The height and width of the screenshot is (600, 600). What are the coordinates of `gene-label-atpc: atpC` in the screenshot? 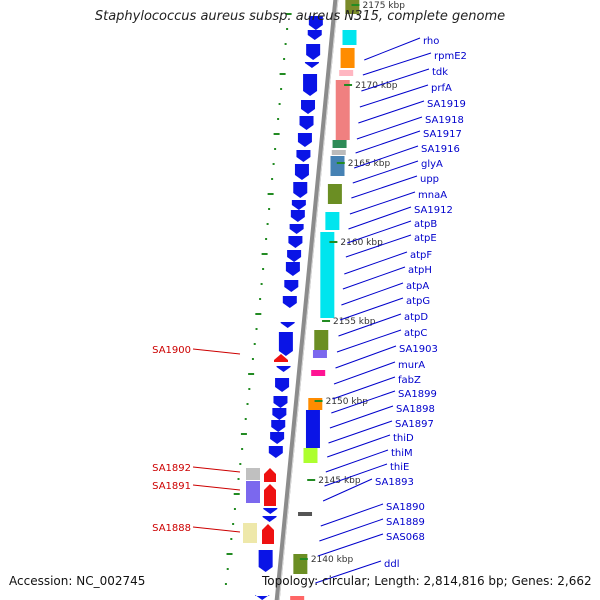 It's located at (415, 333).